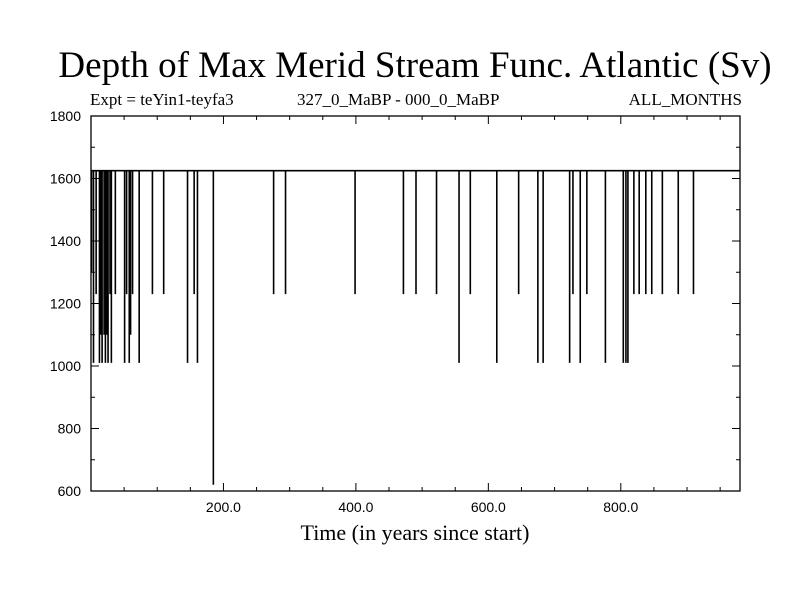 The image size is (800, 600). I want to click on x-axis-title: Time (in years since start), so click(415, 532).